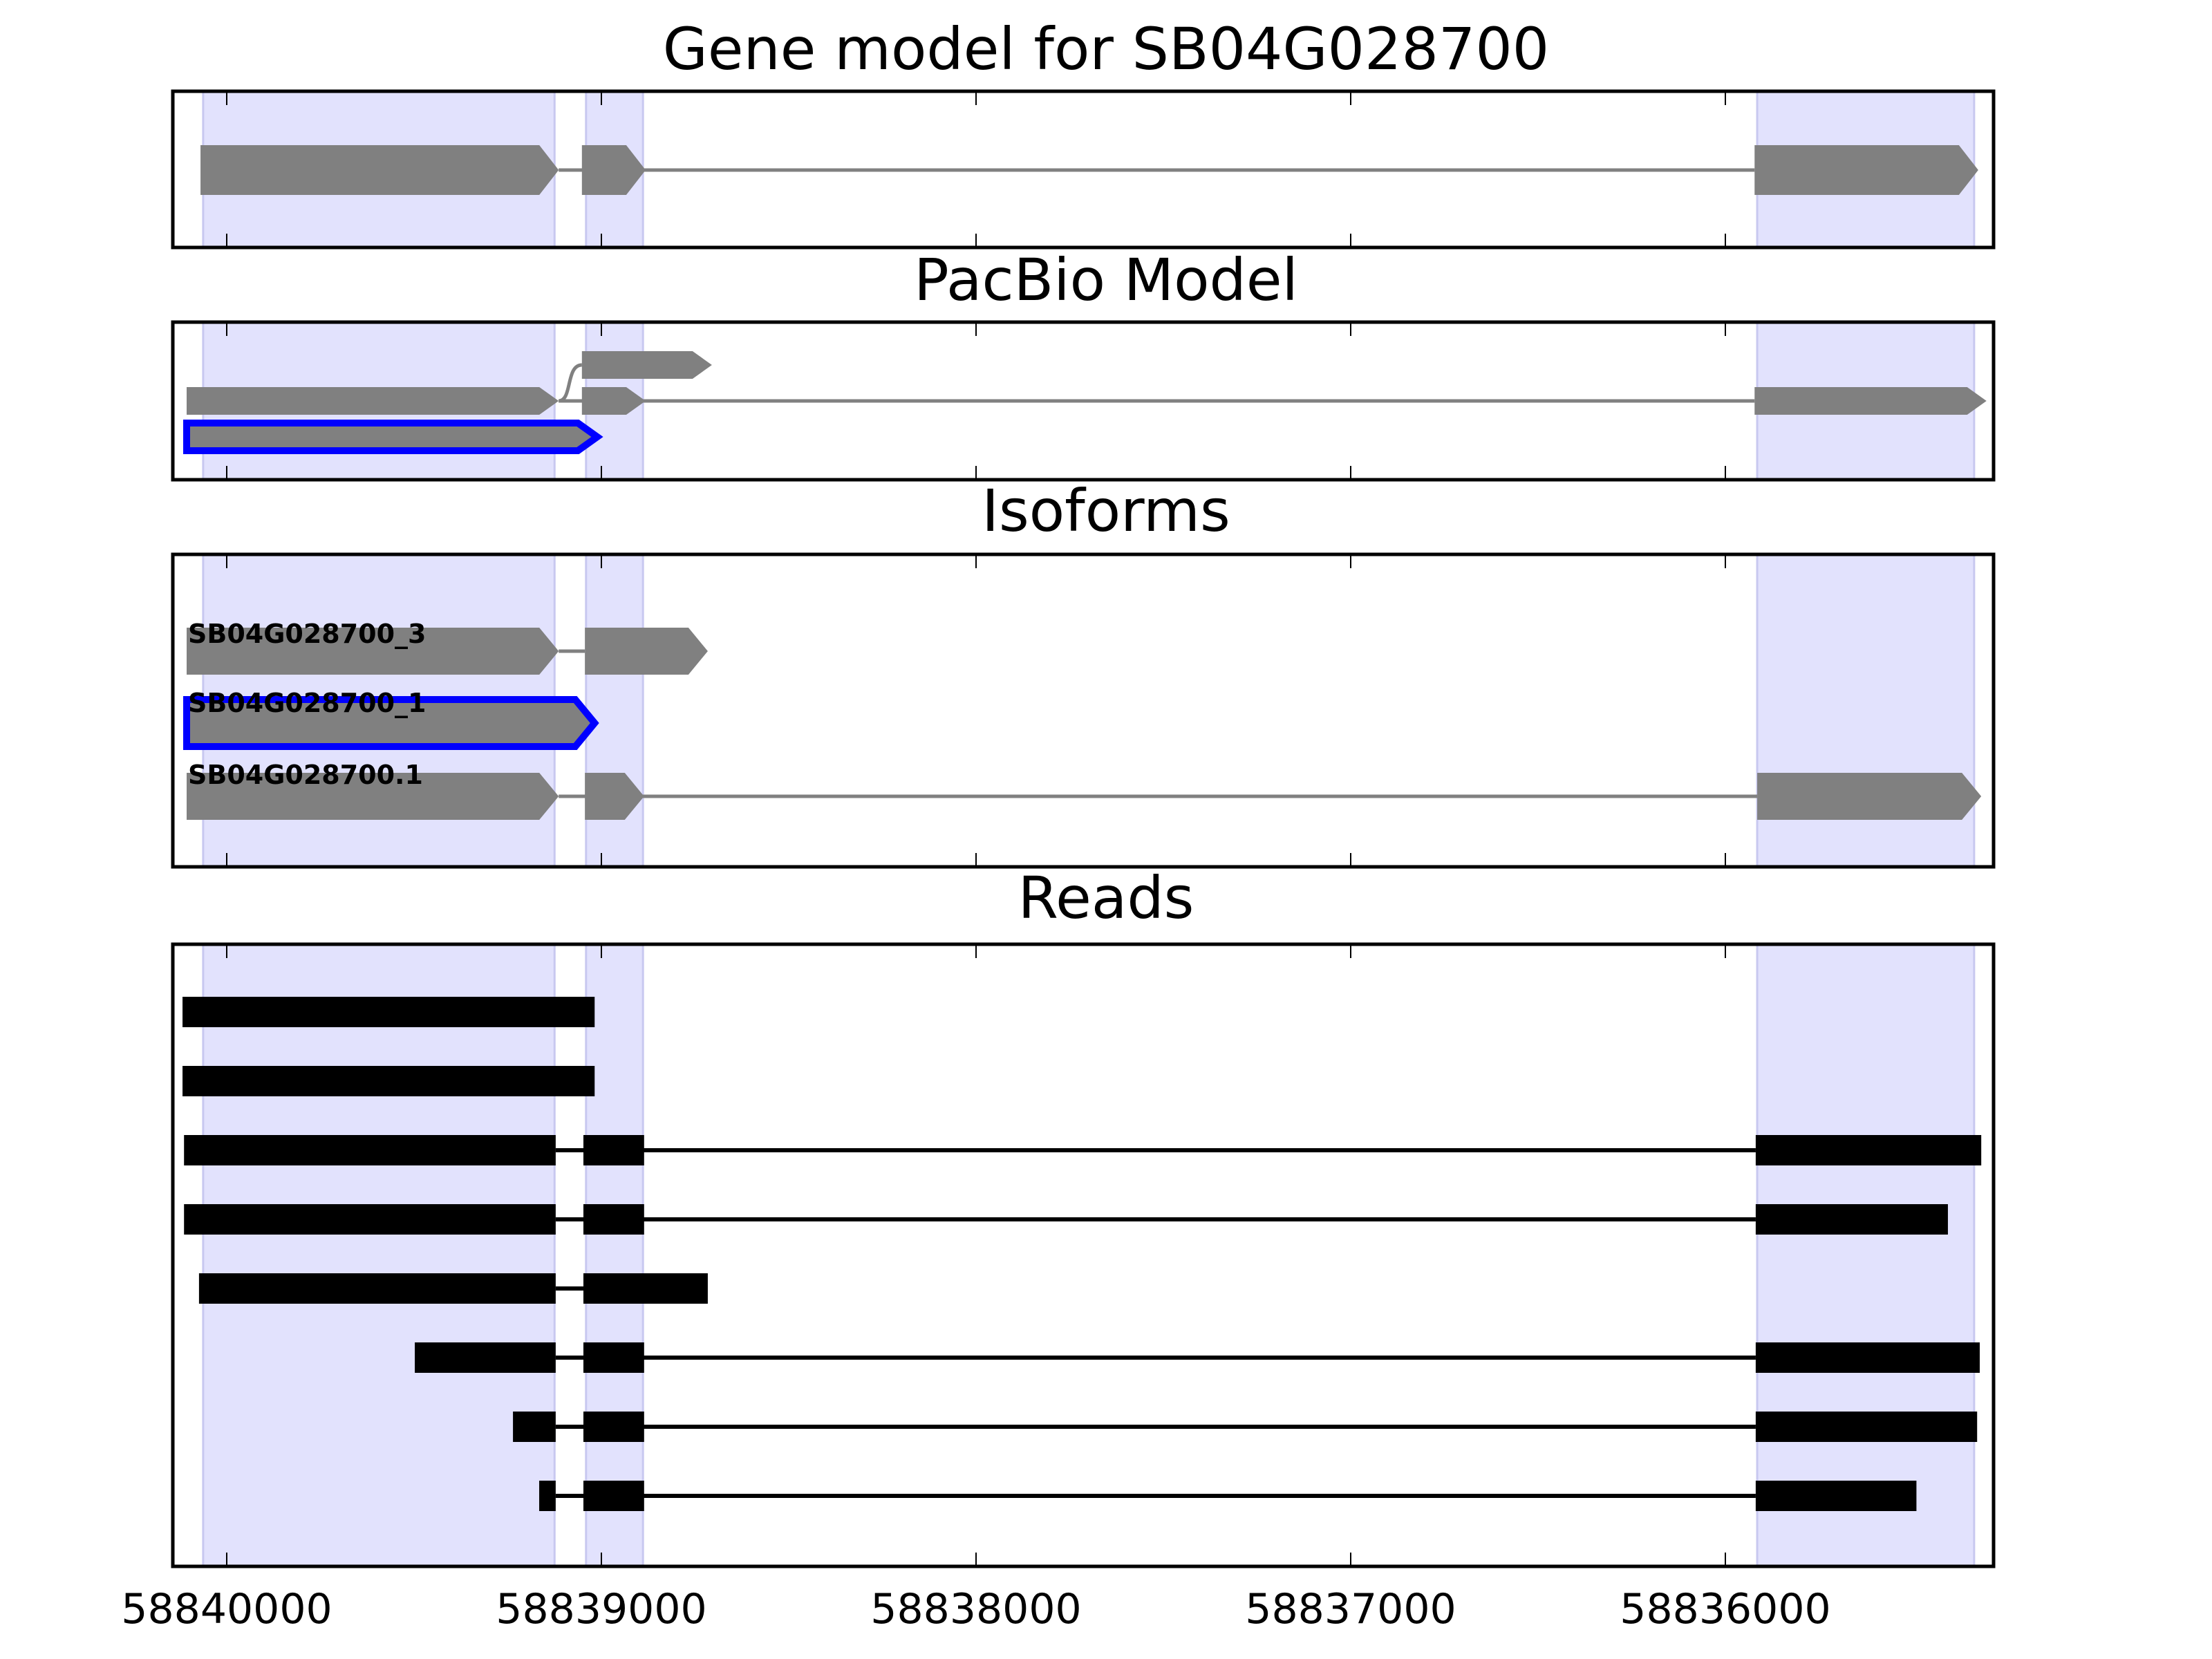  I want to click on isoform-label: SB04G028700_3, so click(307, 634).